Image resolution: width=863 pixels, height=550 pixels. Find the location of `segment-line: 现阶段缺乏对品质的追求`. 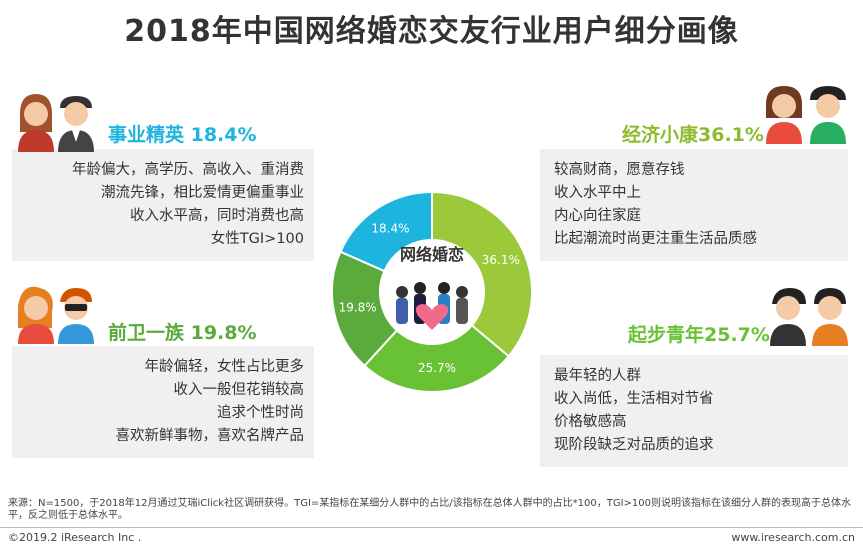

segment-line: 现阶段缺乏对品质的追求 is located at coordinates (634, 445).